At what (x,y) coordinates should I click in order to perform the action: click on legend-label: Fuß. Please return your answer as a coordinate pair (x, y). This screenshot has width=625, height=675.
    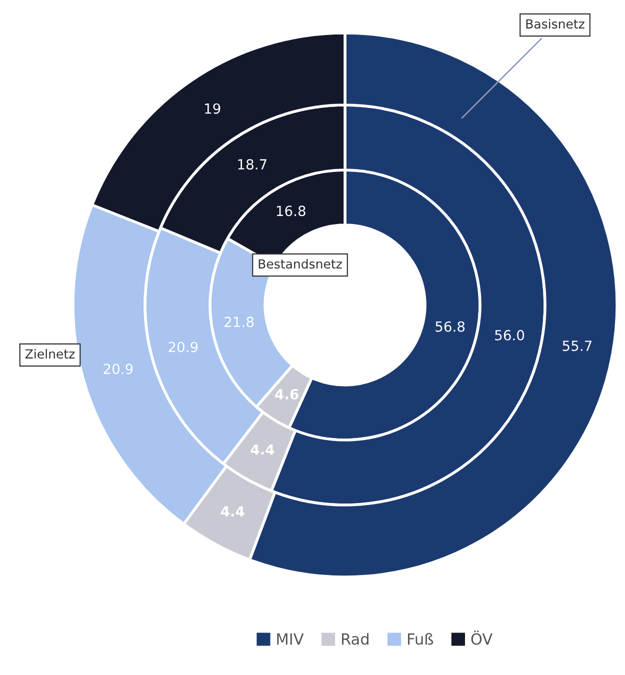
    Looking at the image, I should click on (421, 638).